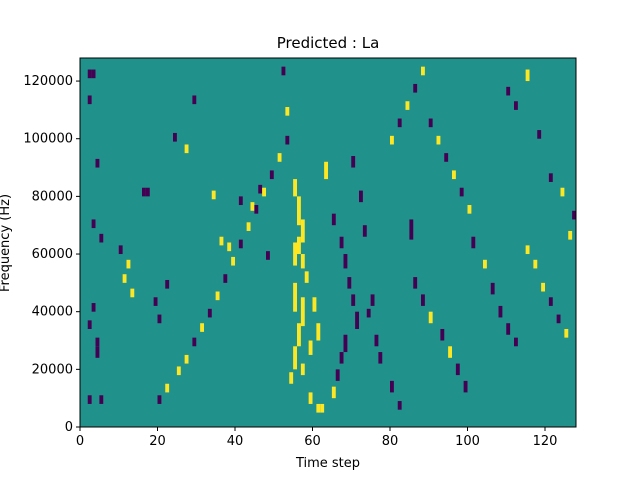 The width and height of the screenshot is (640, 480). What do you see at coordinates (80, 441) in the screenshot?
I see `x-tick-label: 0` at bounding box center [80, 441].